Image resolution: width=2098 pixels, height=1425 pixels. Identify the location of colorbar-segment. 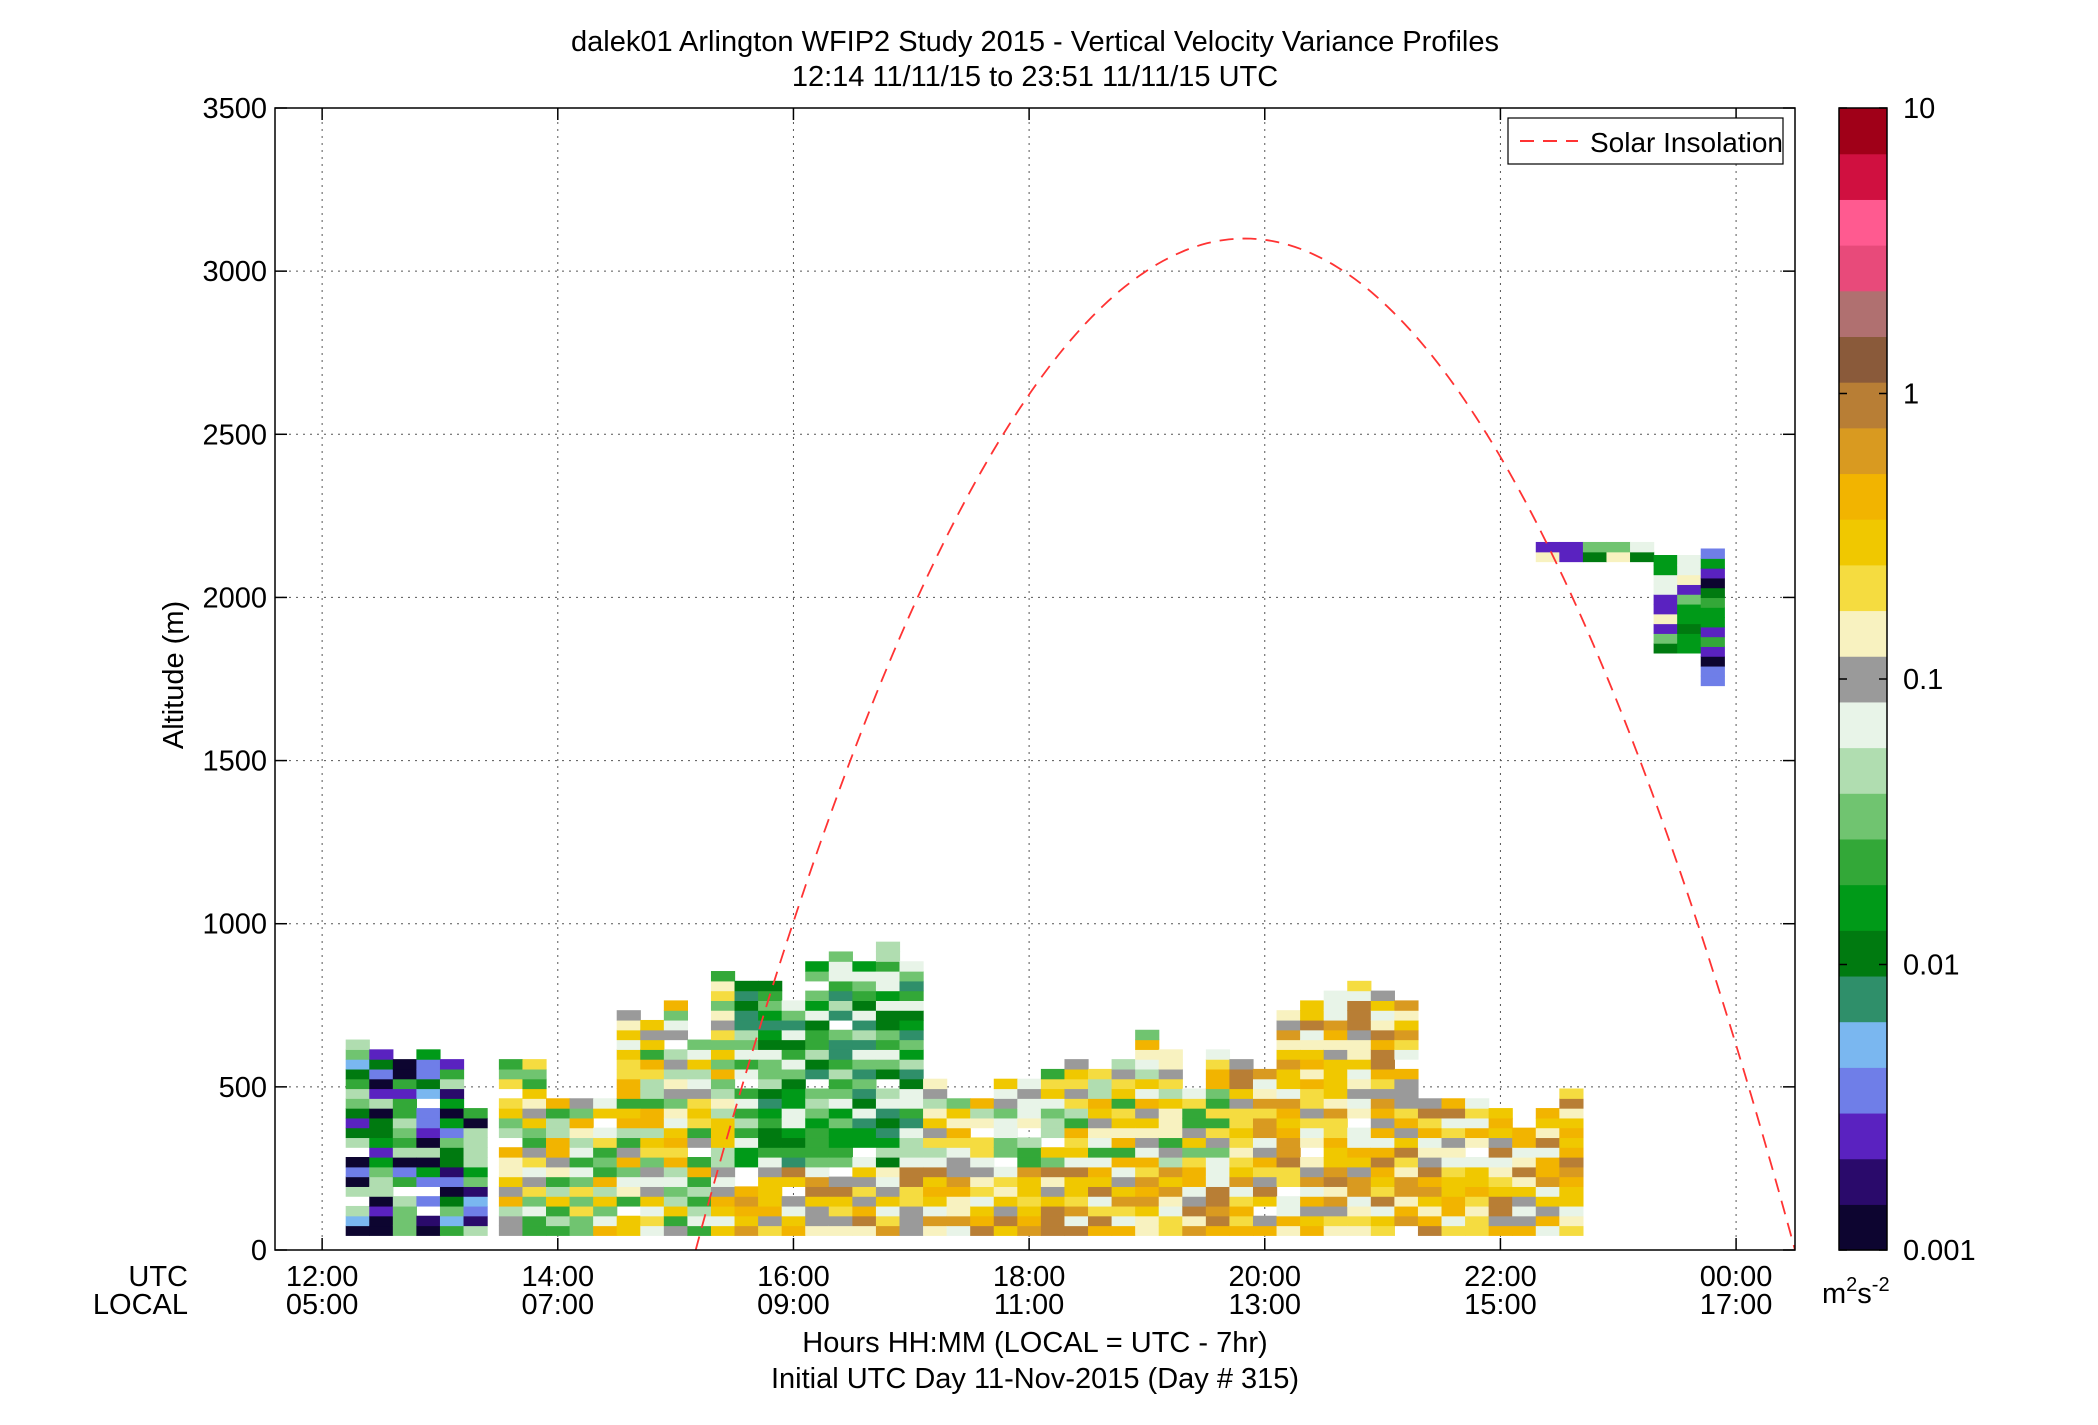
(1863, 725).